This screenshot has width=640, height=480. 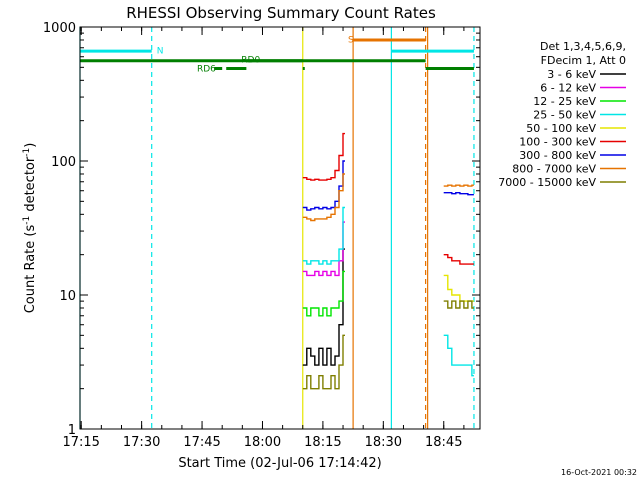 What do you see at coordinates (160, 51) in the screenshot?
I see `flag-label: N` at bounding box center [160, 51].